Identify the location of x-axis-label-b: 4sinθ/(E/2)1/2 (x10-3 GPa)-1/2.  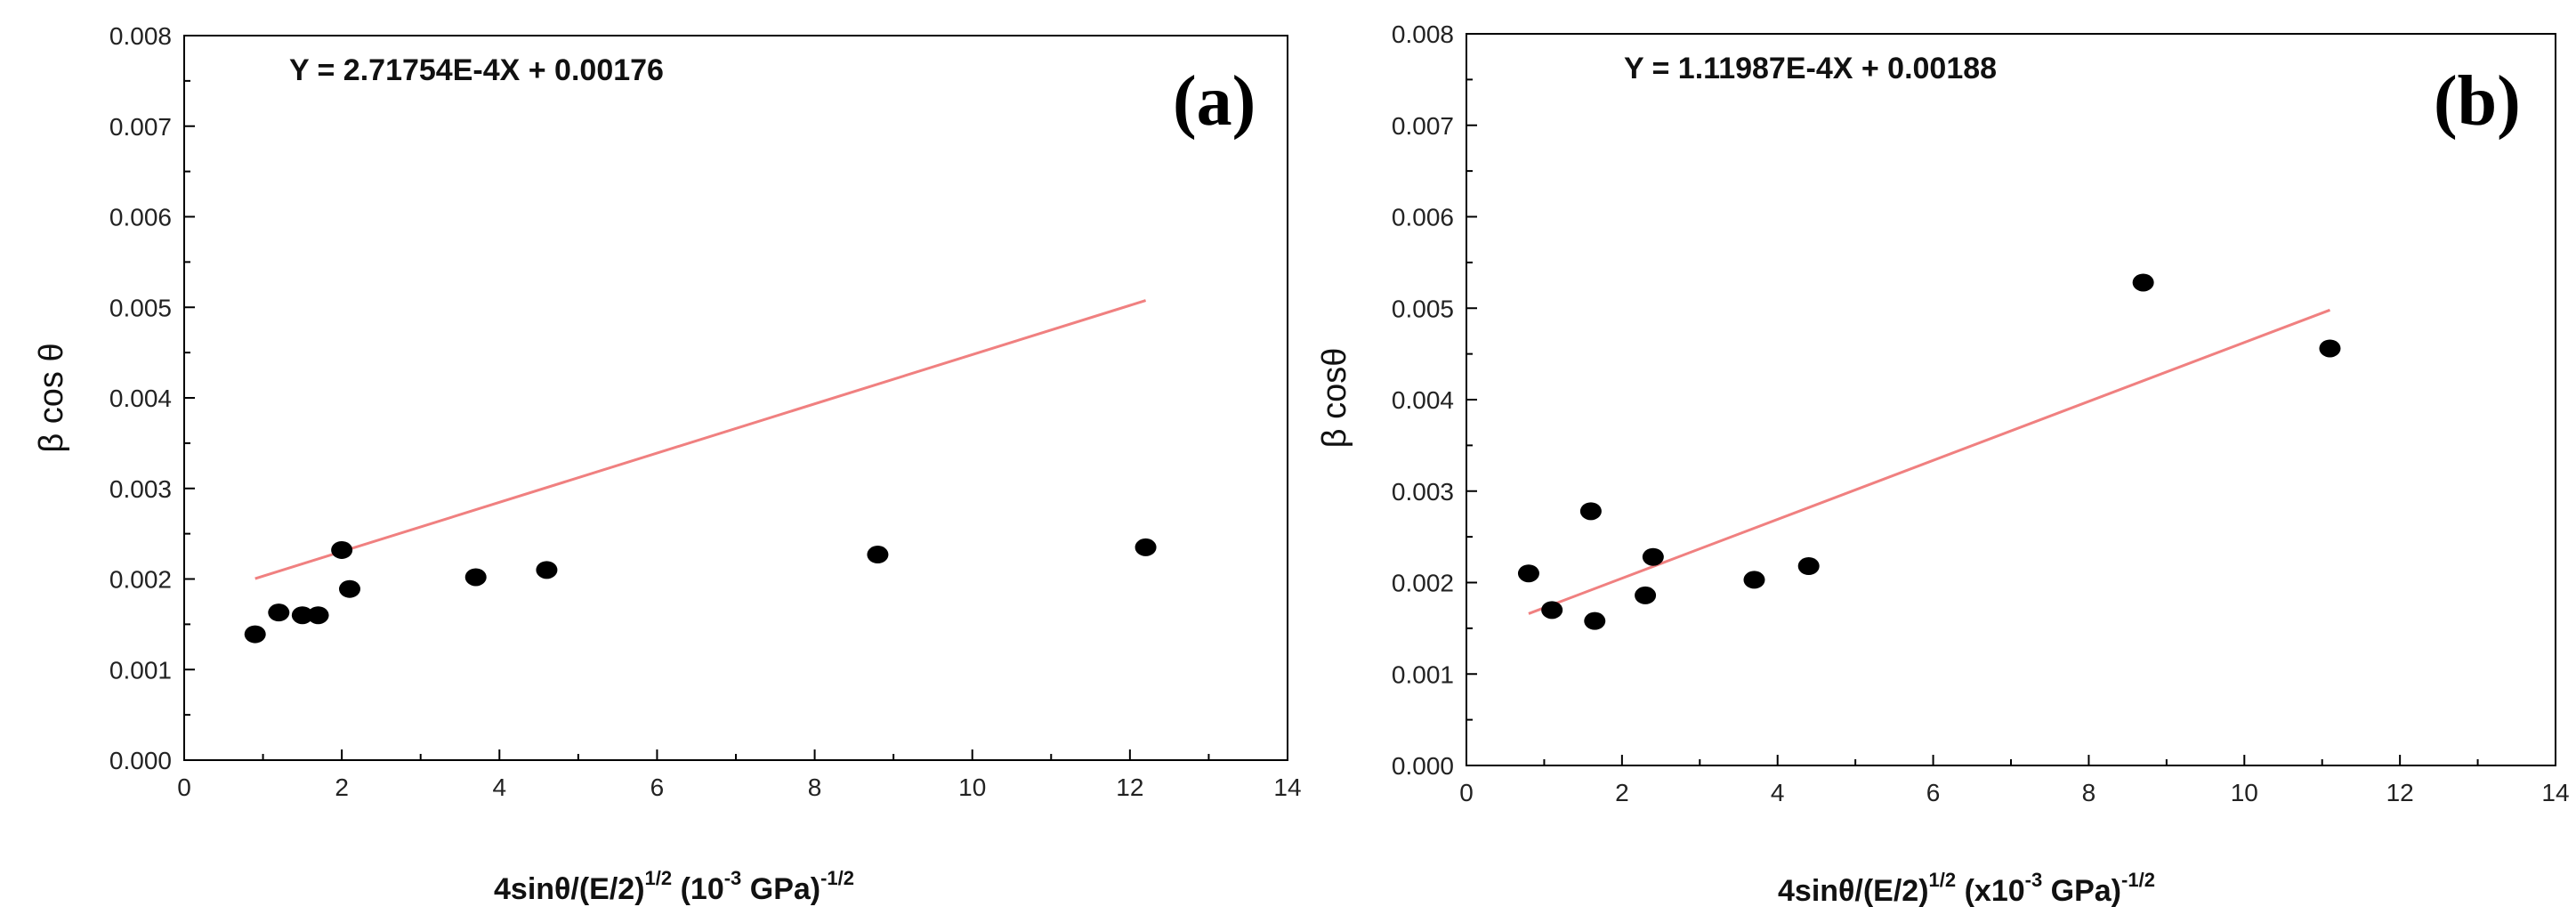
(1966, 888).